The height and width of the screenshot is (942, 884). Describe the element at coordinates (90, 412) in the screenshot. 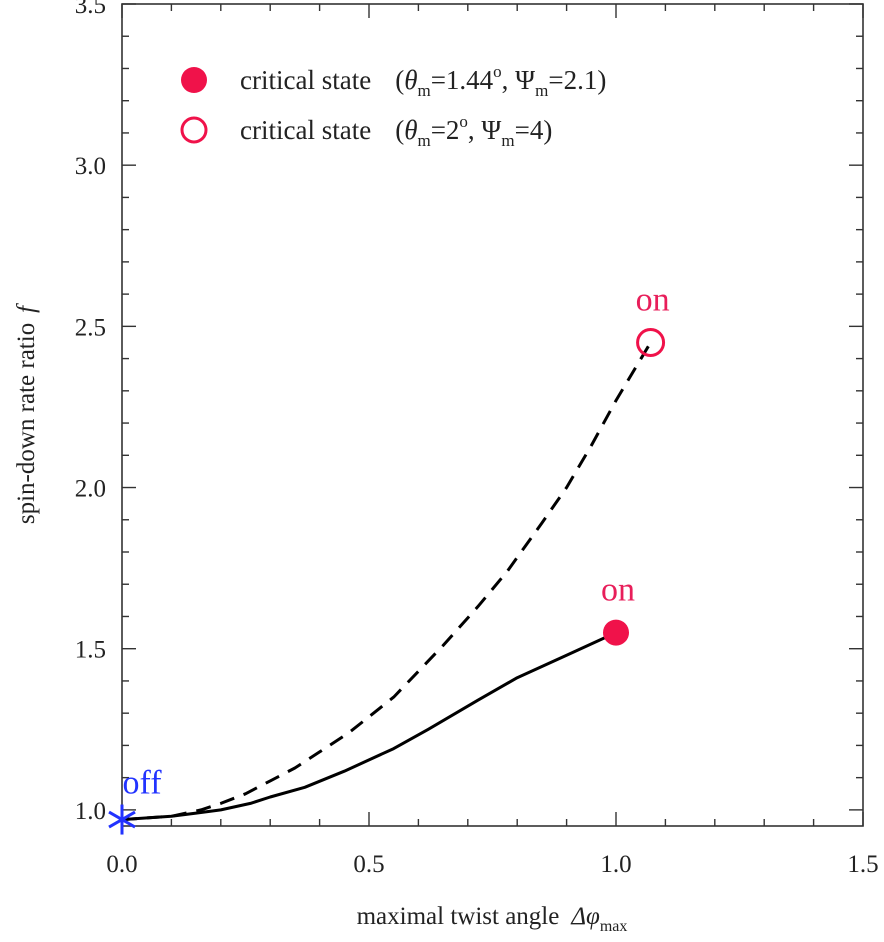

I see `y-tick-labels: 1.0 1.5 2.0 2.5 3.0 3.5` at that location.